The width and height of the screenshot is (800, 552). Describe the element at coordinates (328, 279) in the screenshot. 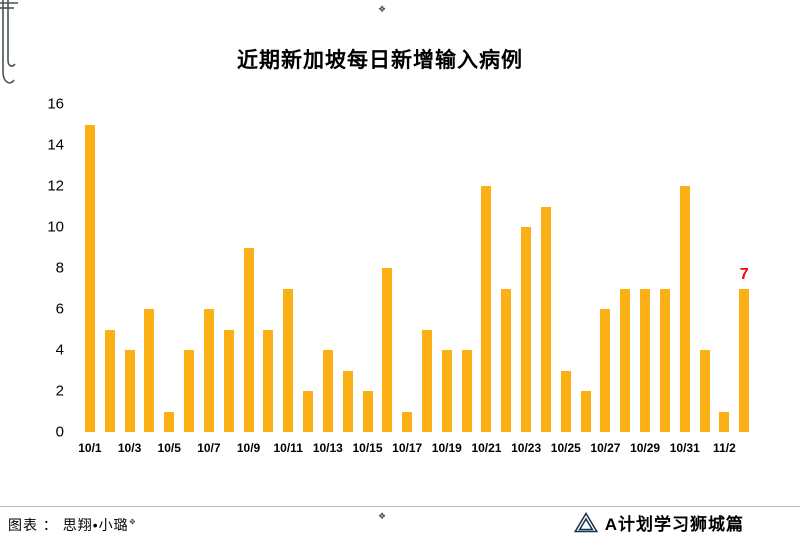

I see `bar-slot: 10/13` at that location.